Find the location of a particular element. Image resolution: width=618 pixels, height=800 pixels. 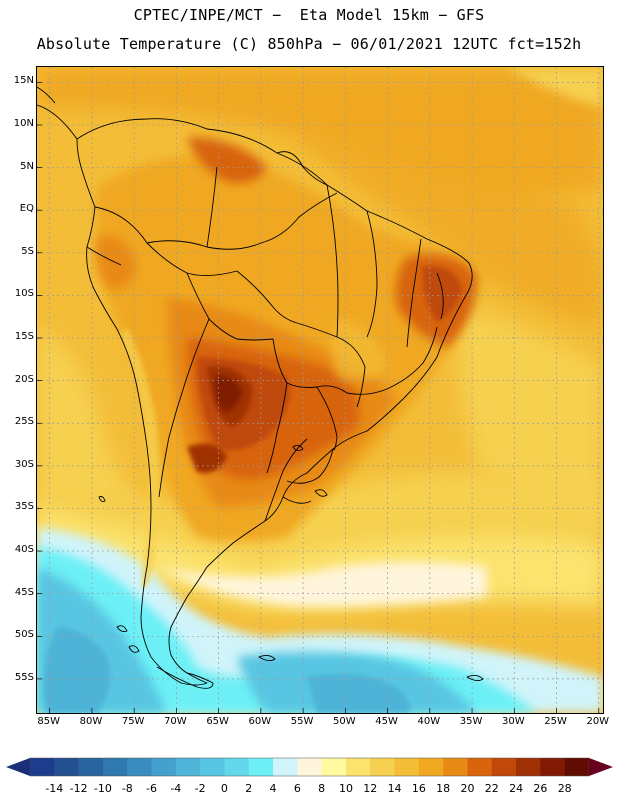

latitude-label: 35S is located at coordinates (24, 507).